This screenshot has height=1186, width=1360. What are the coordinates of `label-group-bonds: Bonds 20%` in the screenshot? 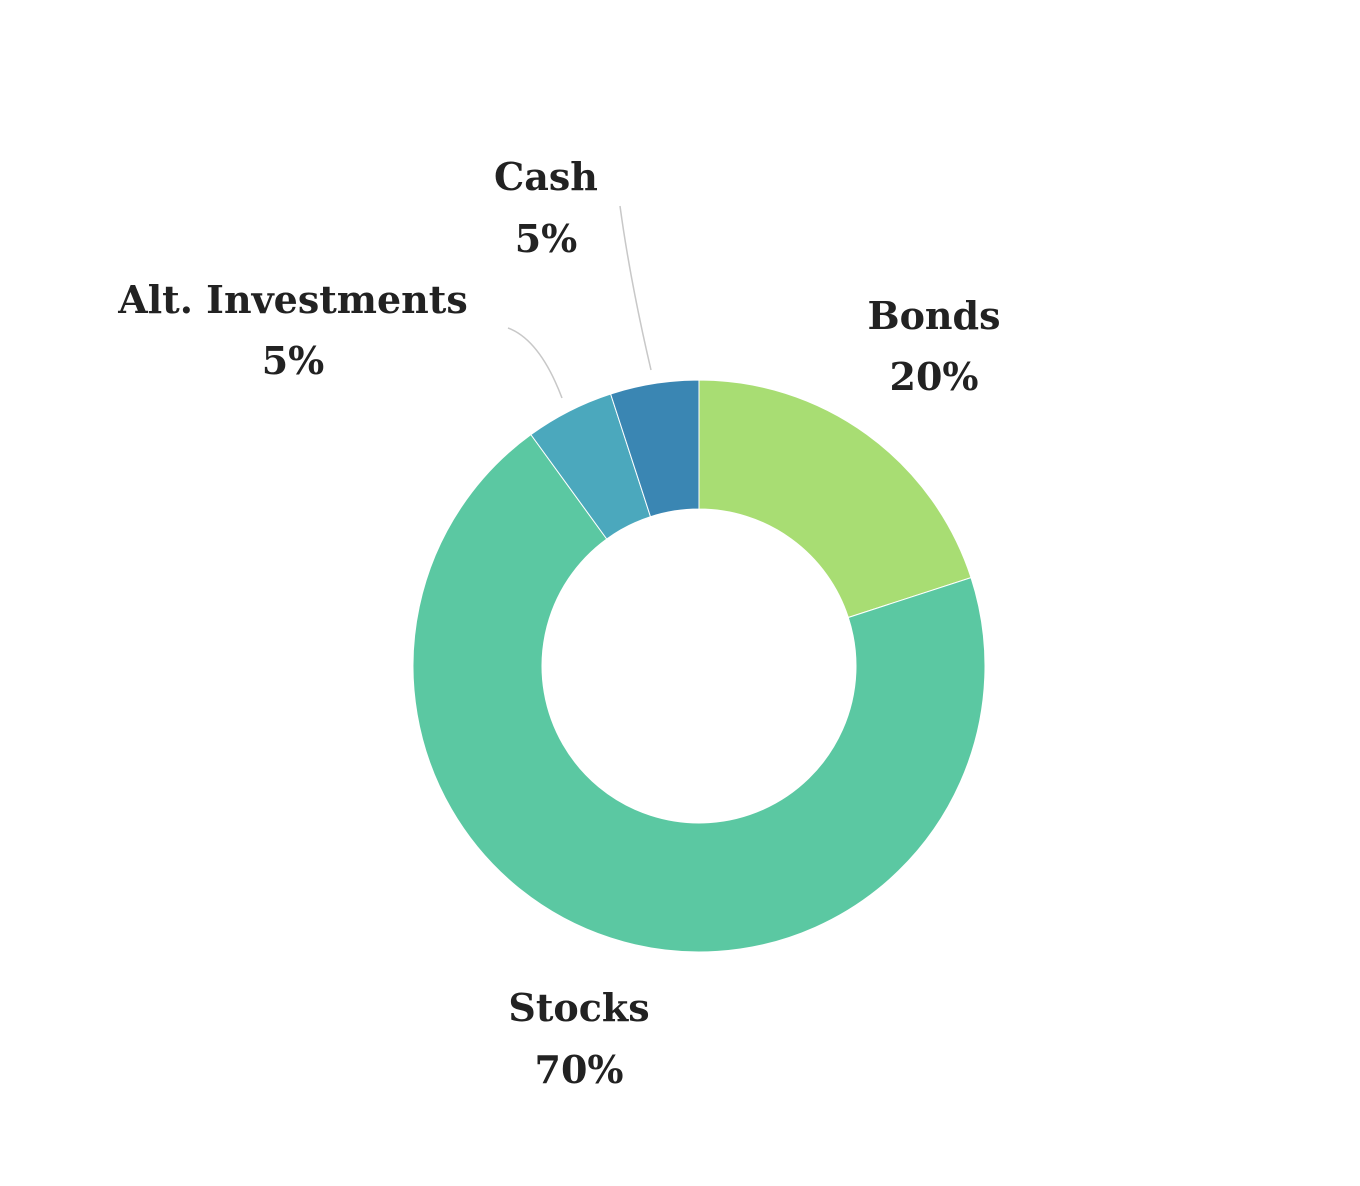 It's located at (933, 346).